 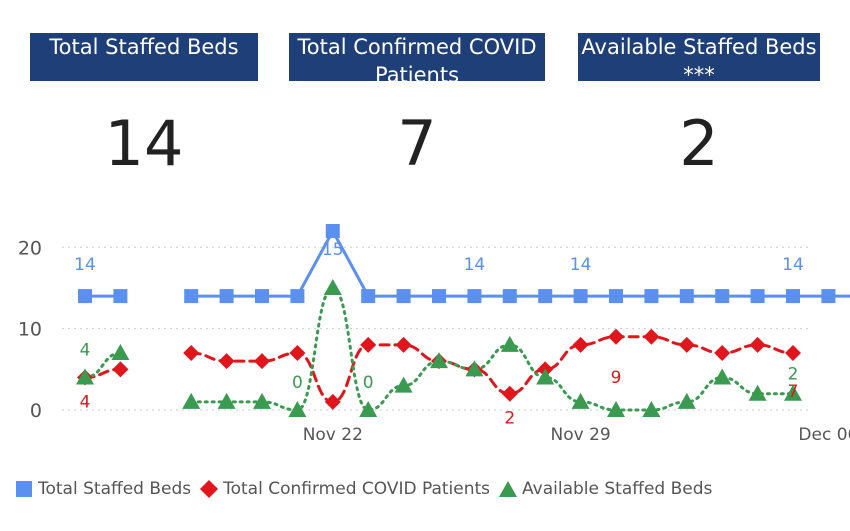 I want to click on x-tick-label: Dec 06, so click(x=824, y=435).